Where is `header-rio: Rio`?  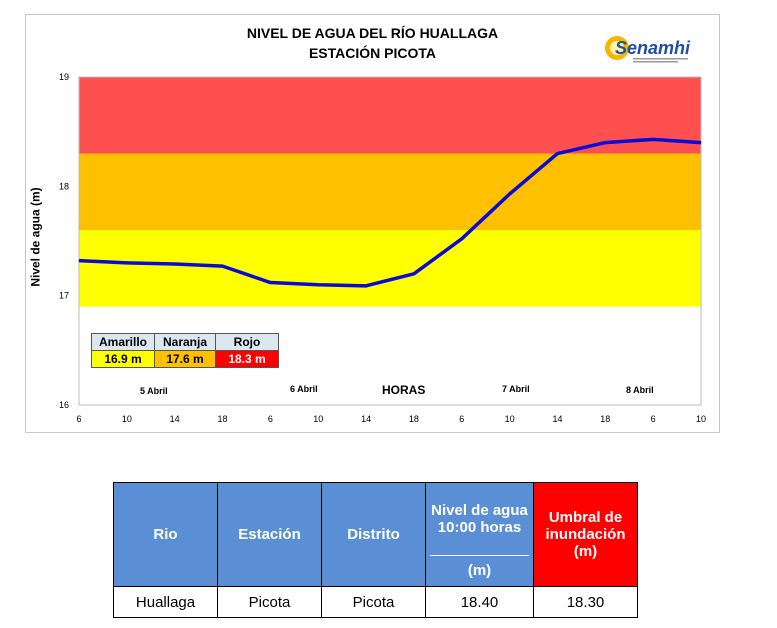 header-rio: Rio is located at coordinates (165, 534).